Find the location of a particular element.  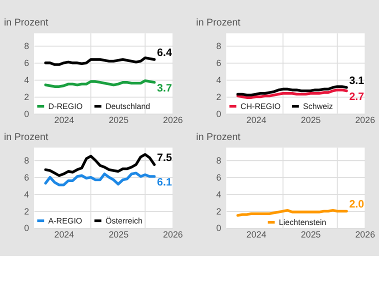

legend-label: Liechtenstein is located at coordinates (302, 222).